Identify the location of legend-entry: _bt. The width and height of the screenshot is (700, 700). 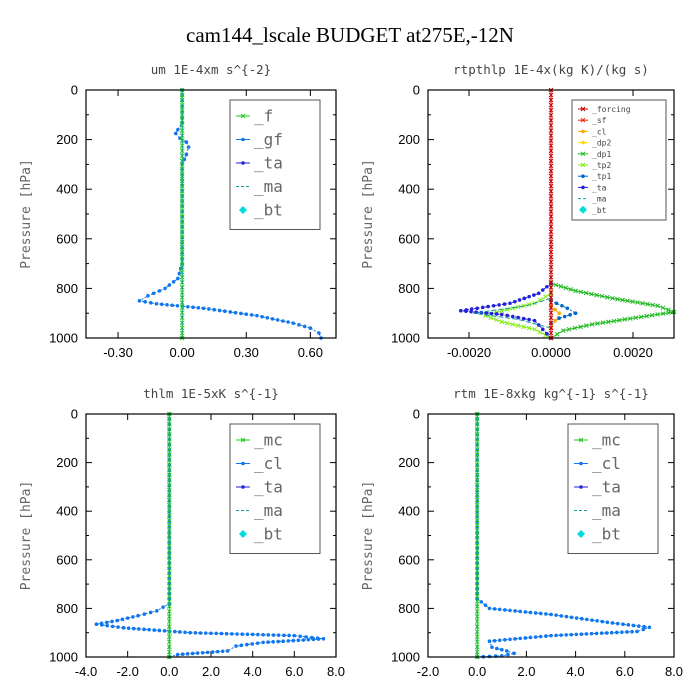
(268, 534).